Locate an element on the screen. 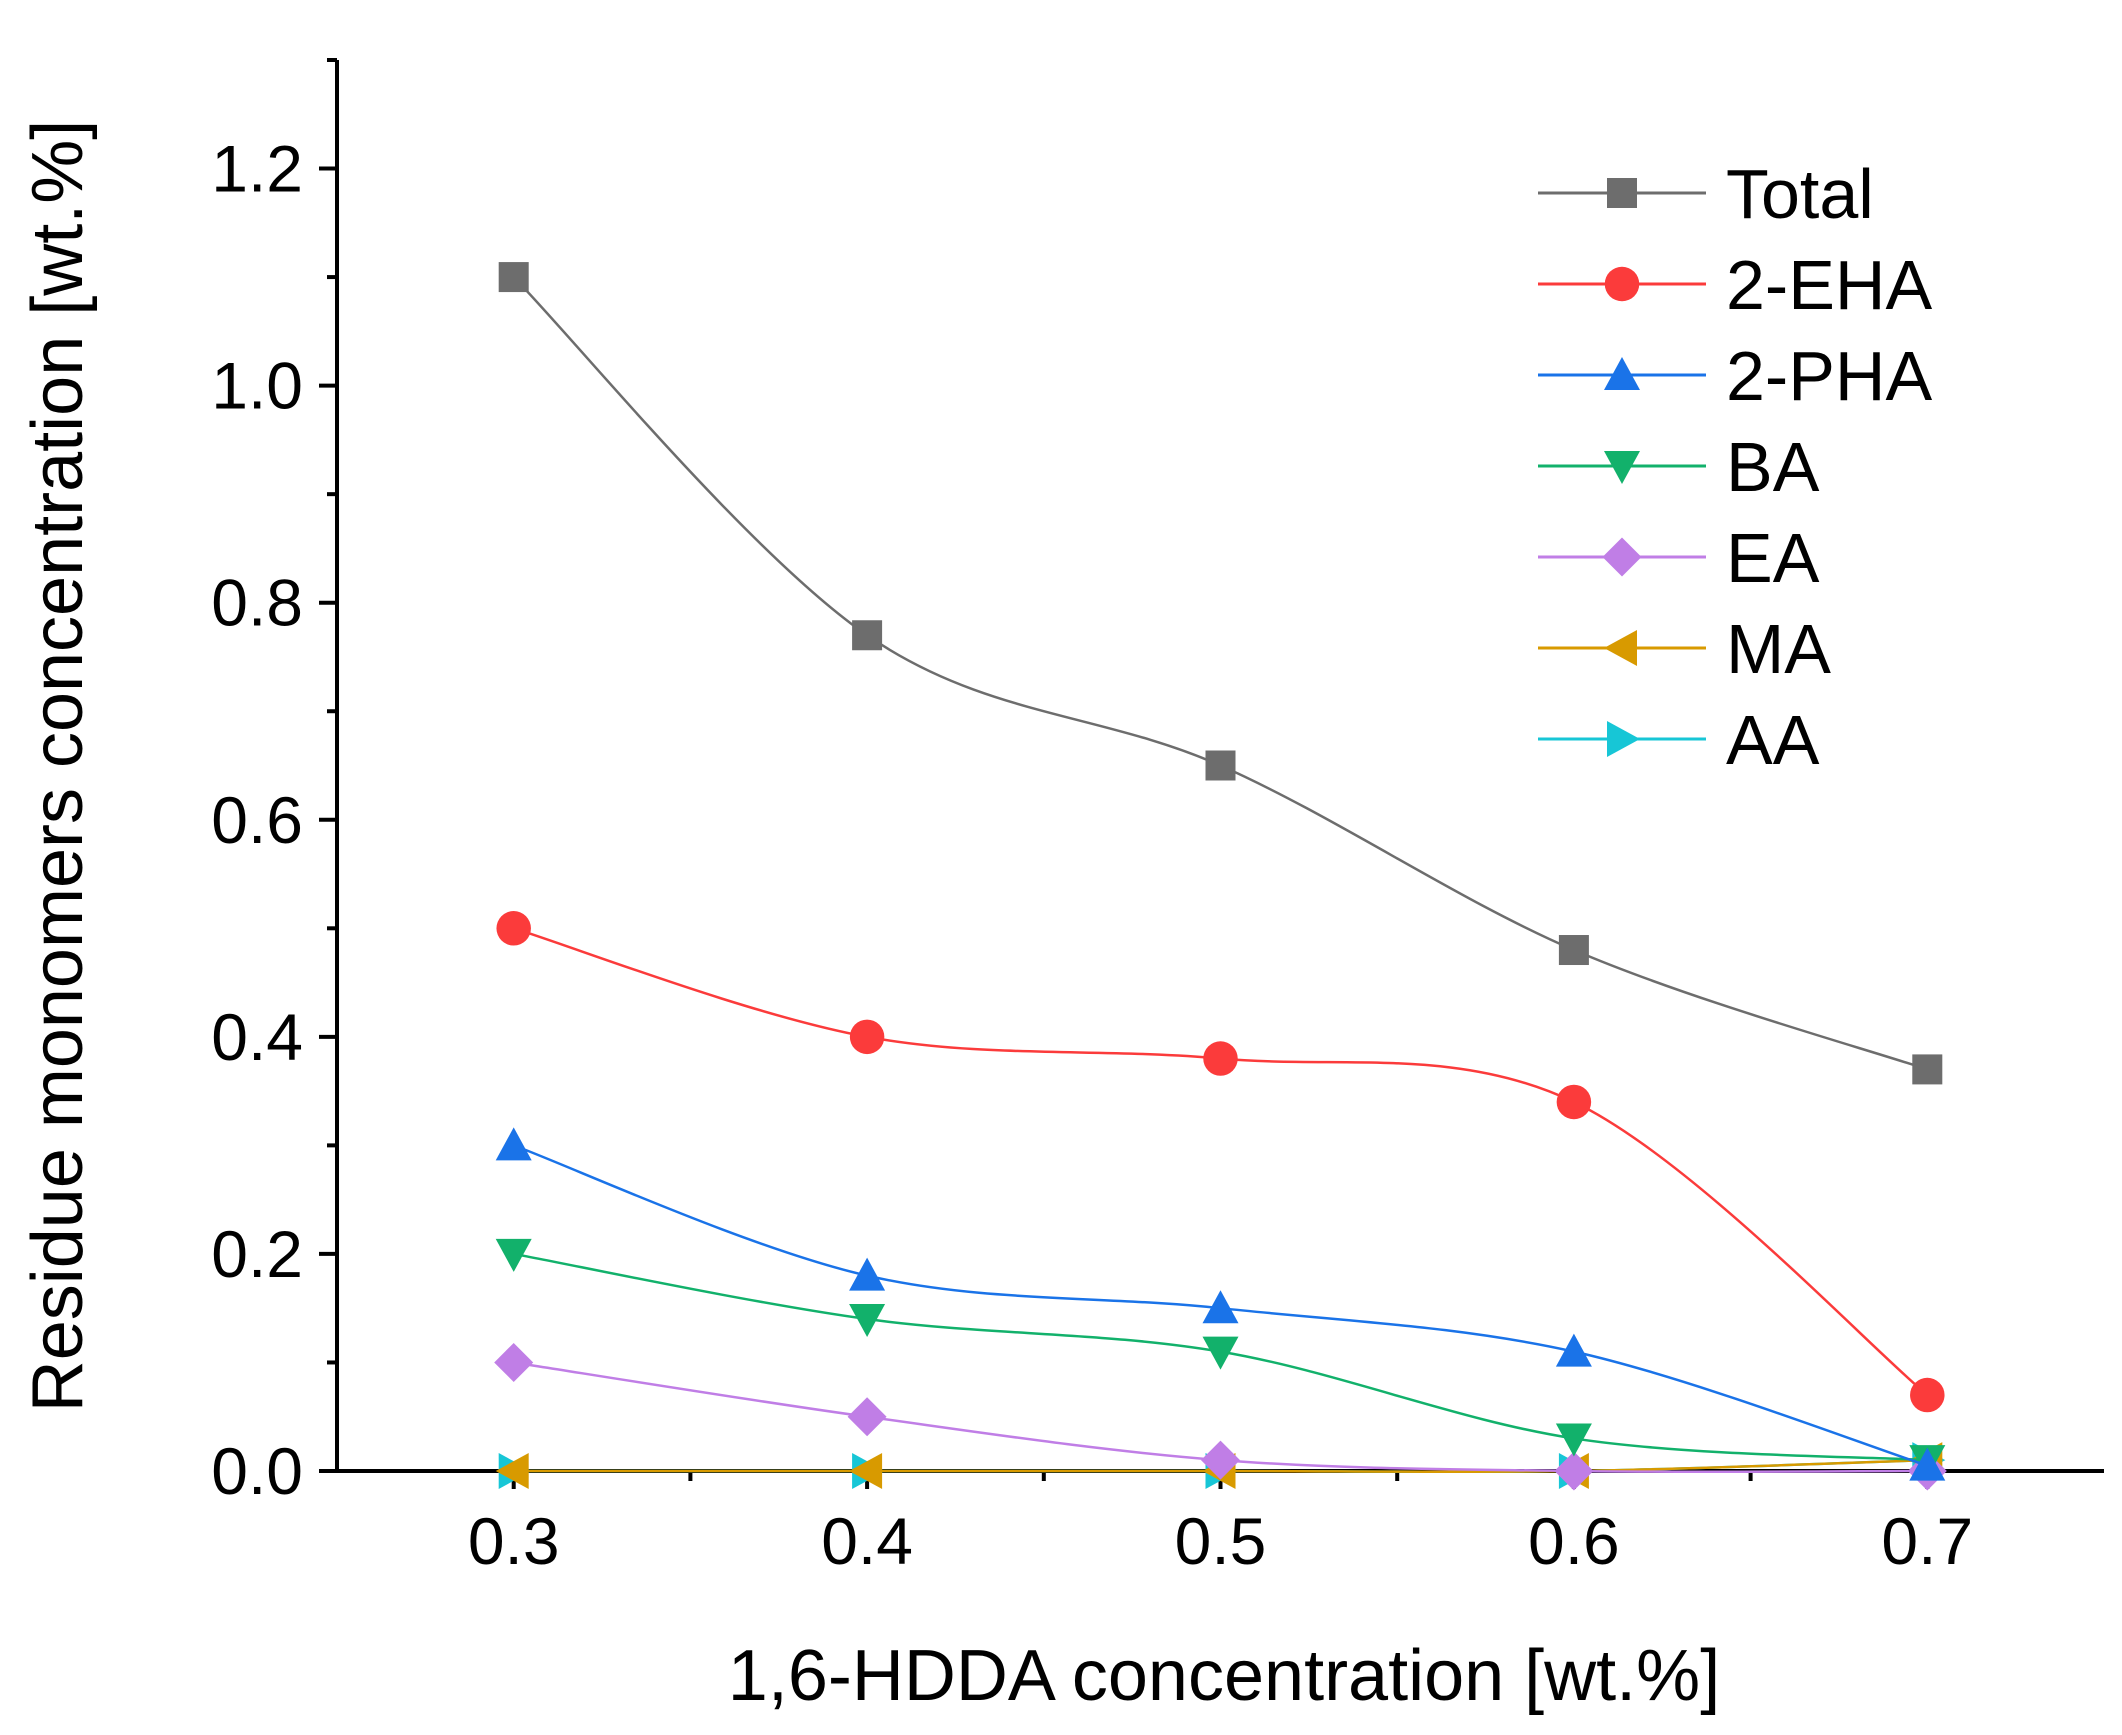 Image resolution: width=2122 pixels, height=1735 pixels. x-tick-label: 0.3 is located at coordinates (514, 1541).